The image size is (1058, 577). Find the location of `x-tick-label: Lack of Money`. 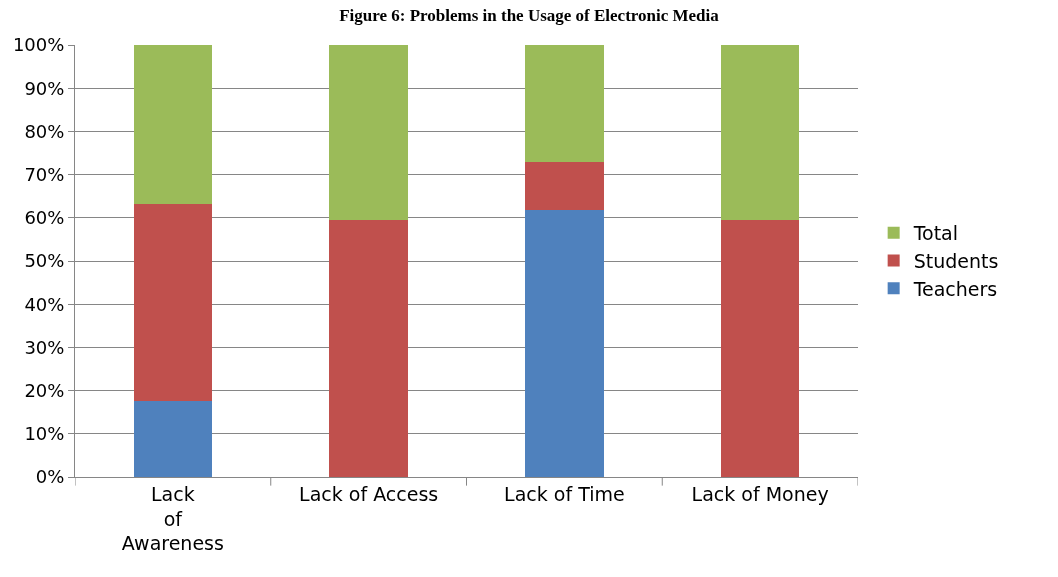

x-tick-label: Lack of Money is located at coordinates (760, 493).